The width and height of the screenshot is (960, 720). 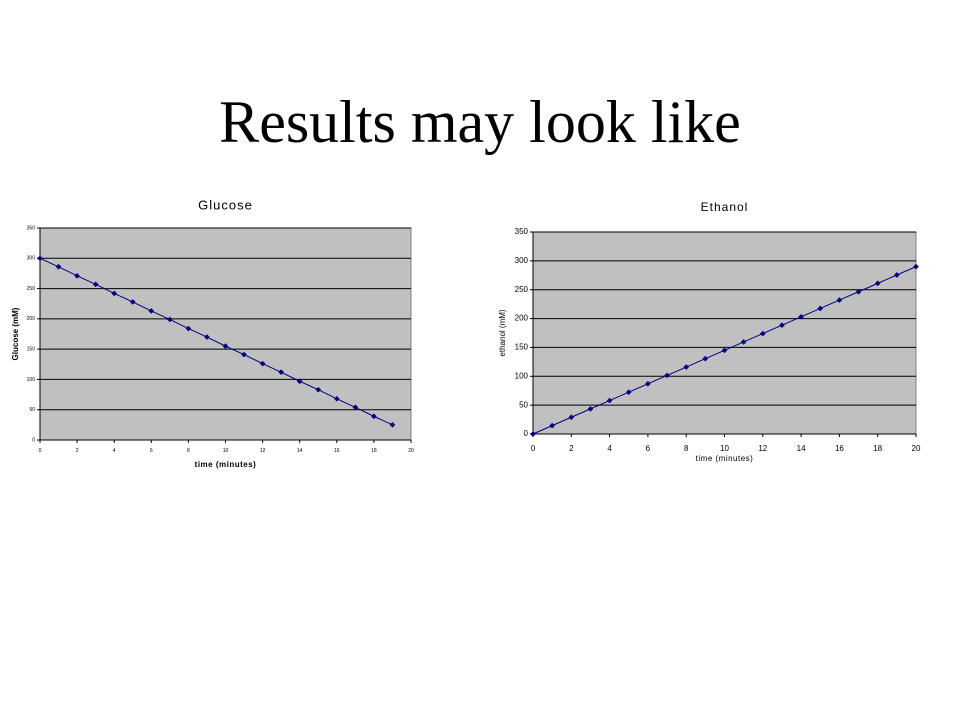 I want to click on y-axis-label: ethanol (mM), so click(x=502, y=332).